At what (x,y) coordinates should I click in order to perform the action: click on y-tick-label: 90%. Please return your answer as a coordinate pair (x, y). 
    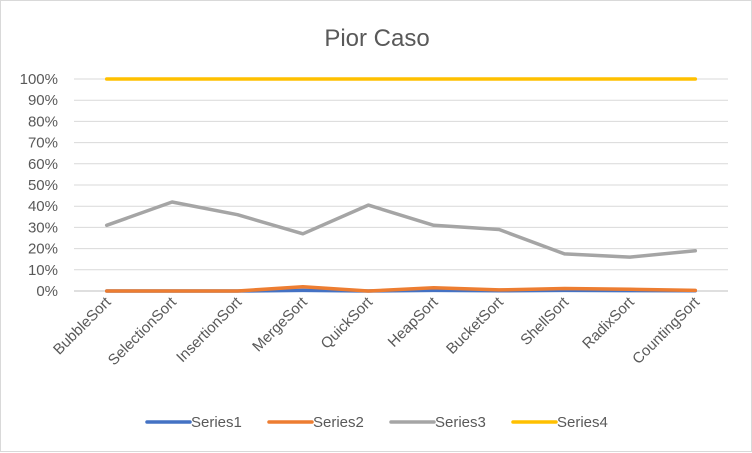
    Looking at the image, I should click on (43, 100).